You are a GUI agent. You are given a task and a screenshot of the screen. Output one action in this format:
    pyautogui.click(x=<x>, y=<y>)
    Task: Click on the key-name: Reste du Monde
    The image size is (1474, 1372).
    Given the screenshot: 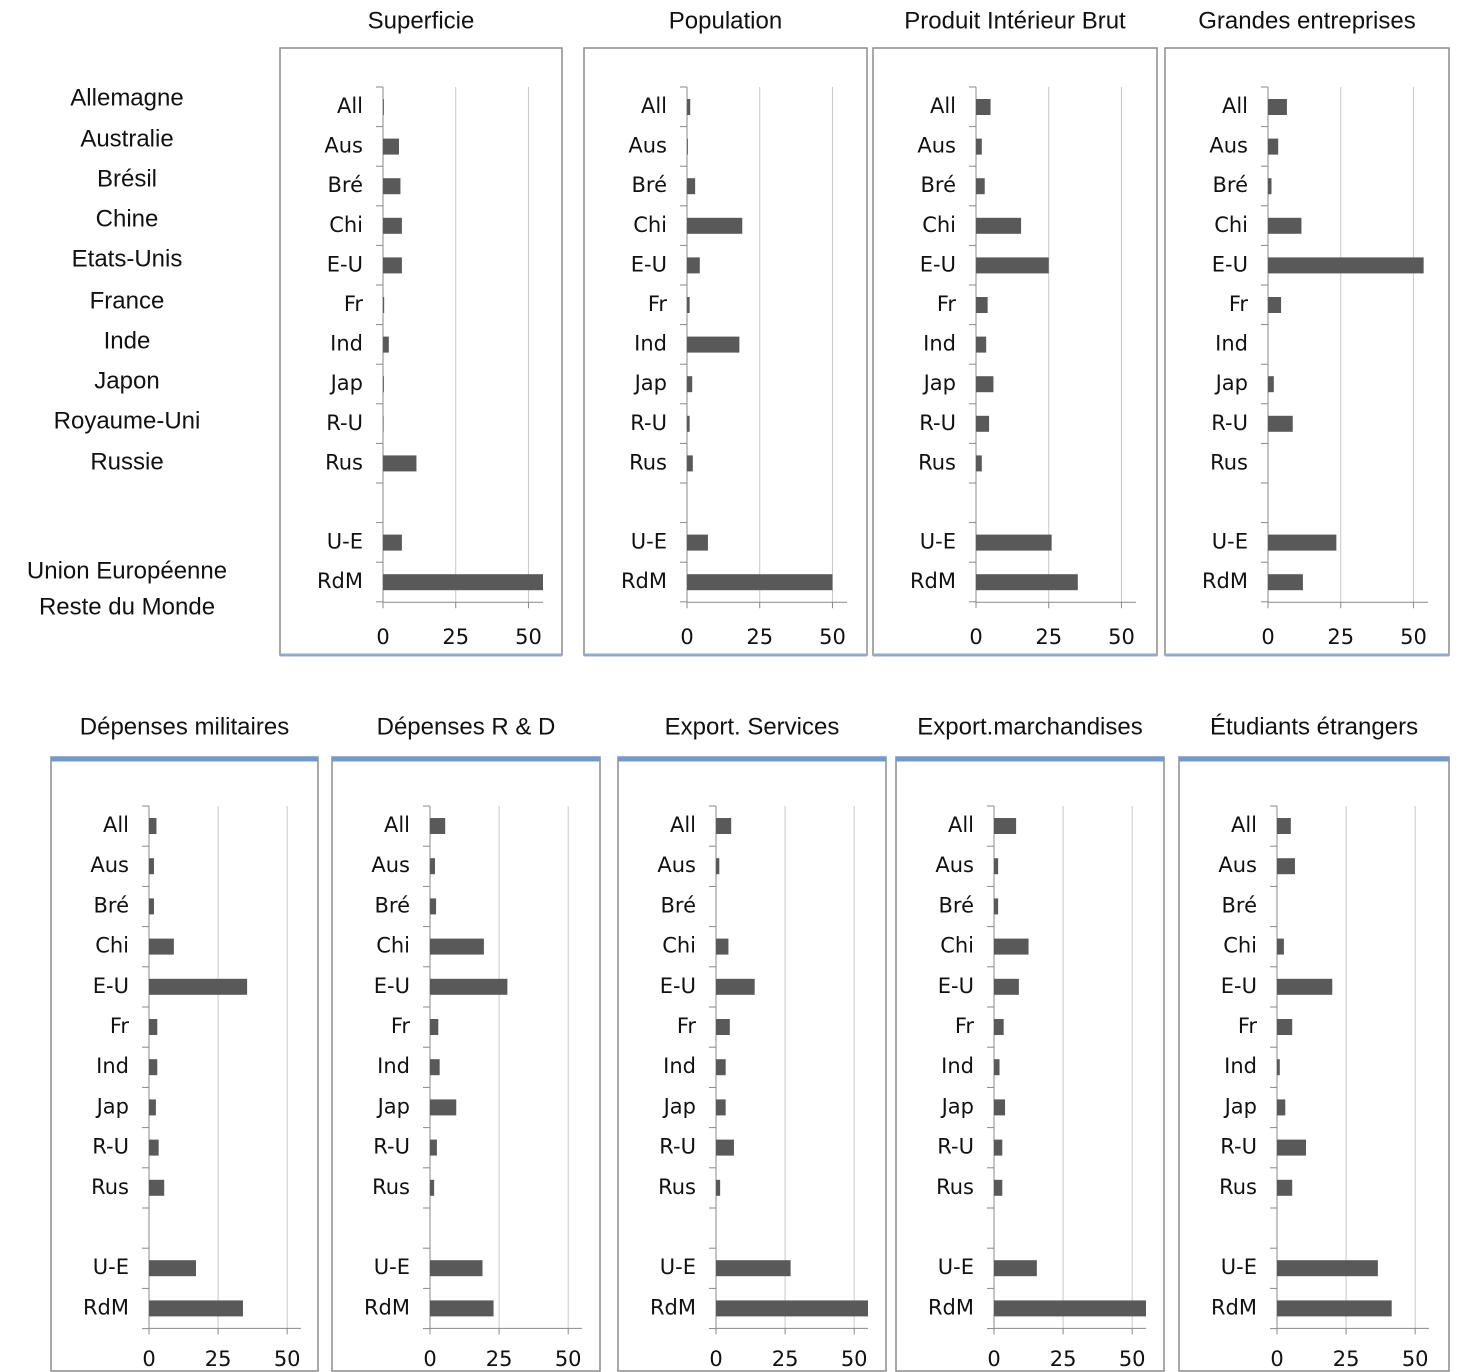 What is the action you would take?
    pyautogui.click(x=127, y=606)
    